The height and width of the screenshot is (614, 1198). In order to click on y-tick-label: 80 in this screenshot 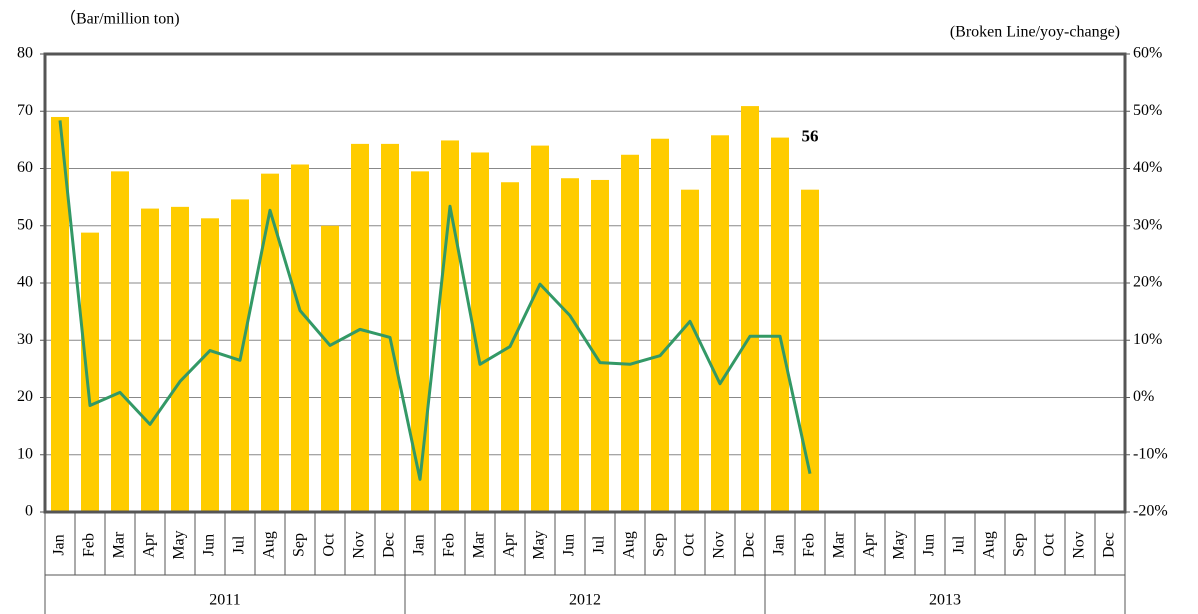, I will do `click(25, 53)`.